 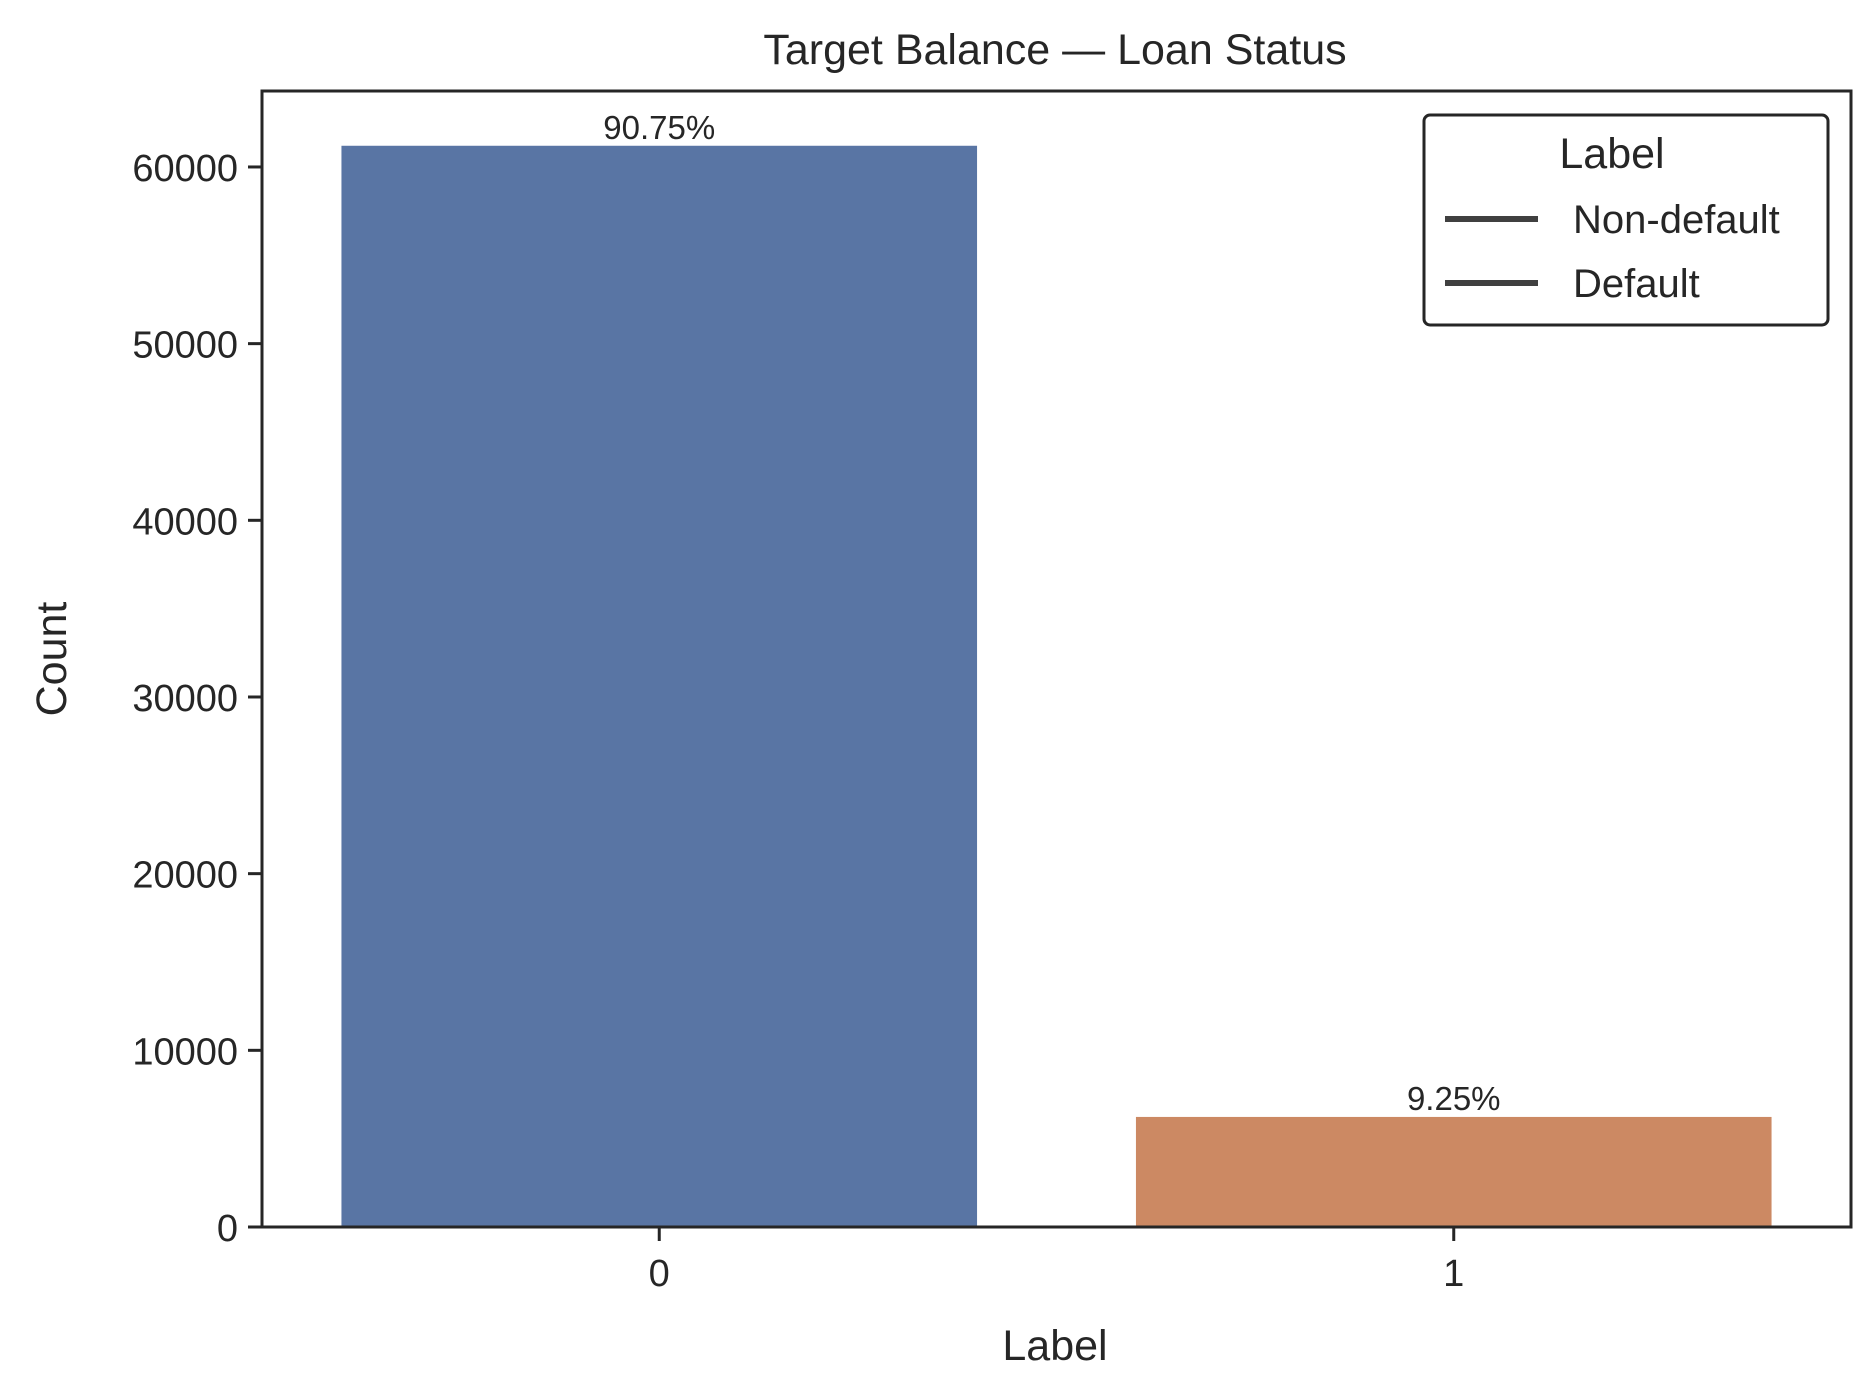 What do you see at coordinates (185, 876) in the screenshot?
I see `y-tick-label: 20000` at bounding box center [185, 876].